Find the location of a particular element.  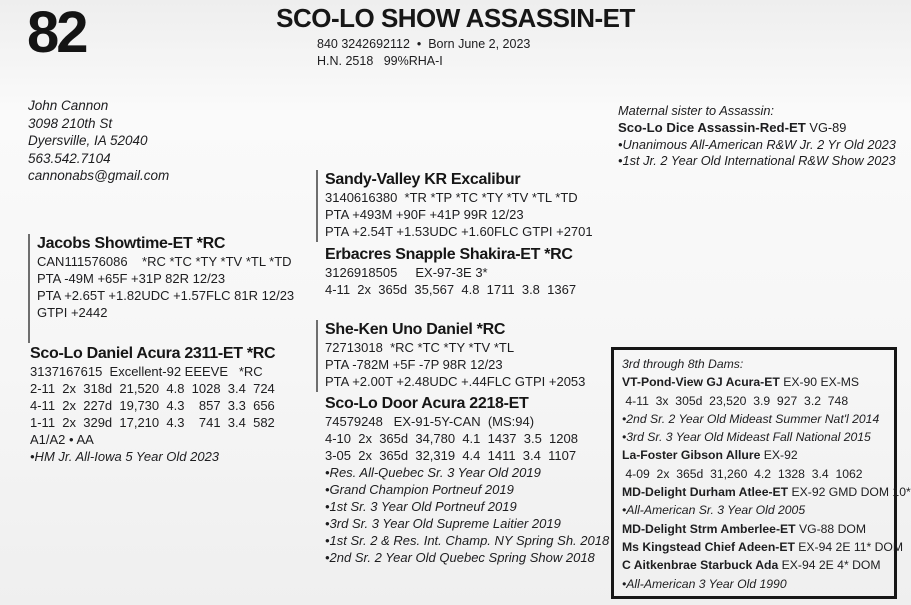

award-line: •All-American 3 Year Old 1990 is located at coordinates (704, 583).